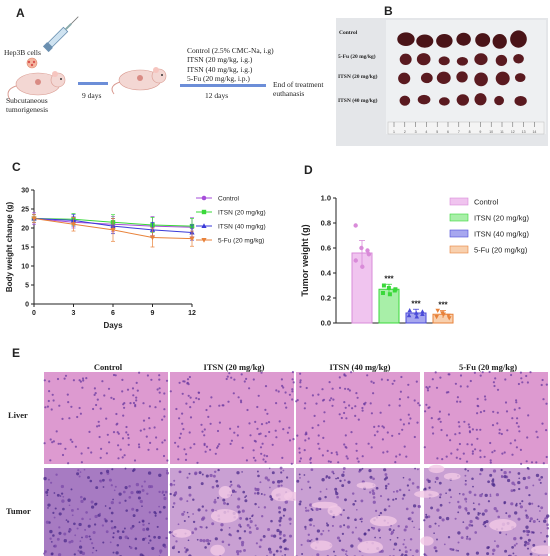 The image size is (550, 556). I want to click on days2-label: 12 days, so click(217, 95).